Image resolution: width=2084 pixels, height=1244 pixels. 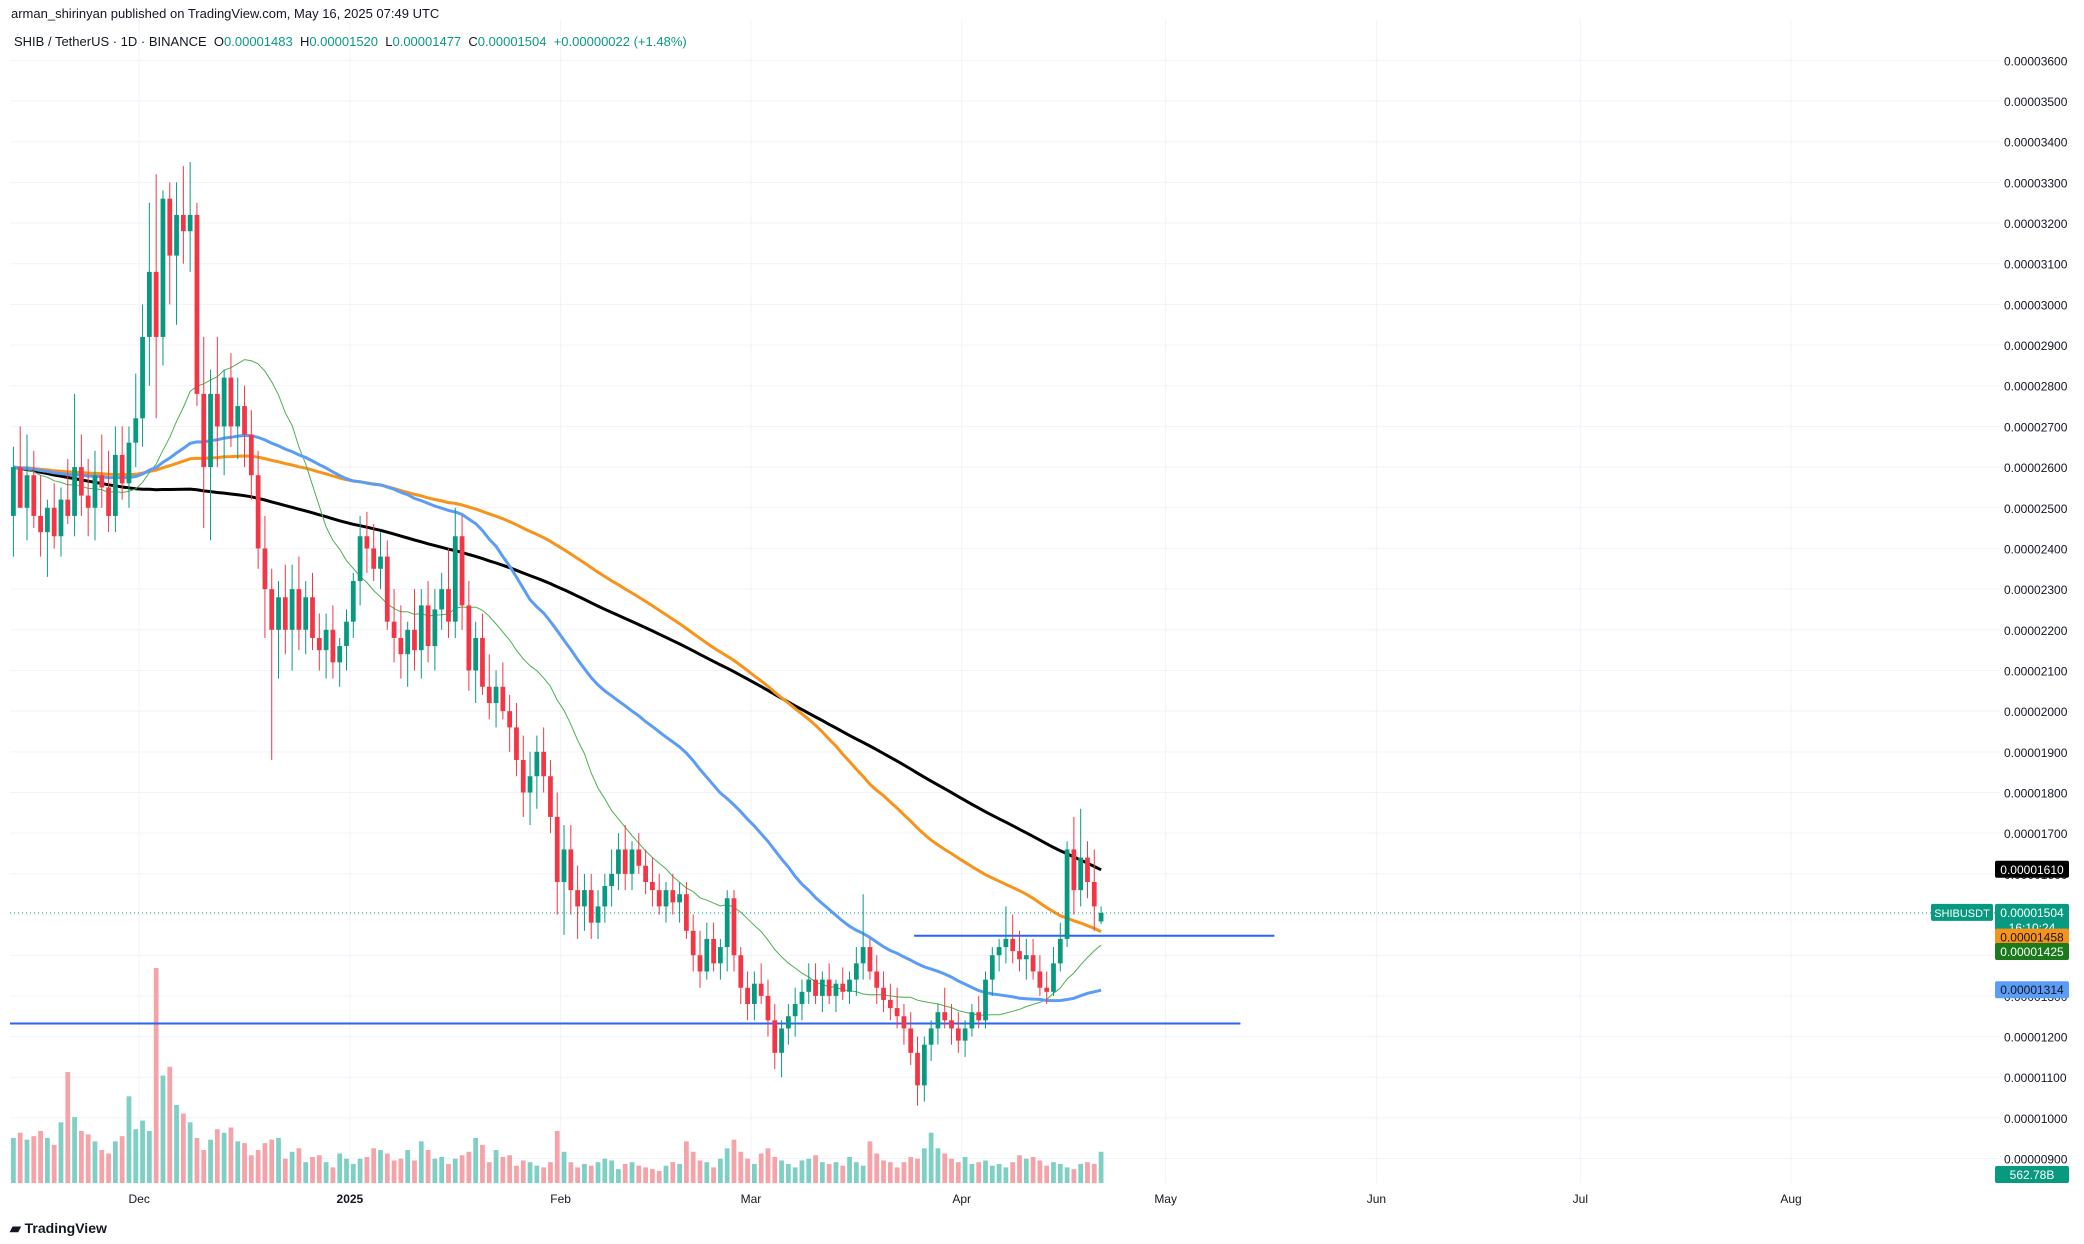 I want to click on y-tick-label: 0.00002700, so click(x=2036, y=427).